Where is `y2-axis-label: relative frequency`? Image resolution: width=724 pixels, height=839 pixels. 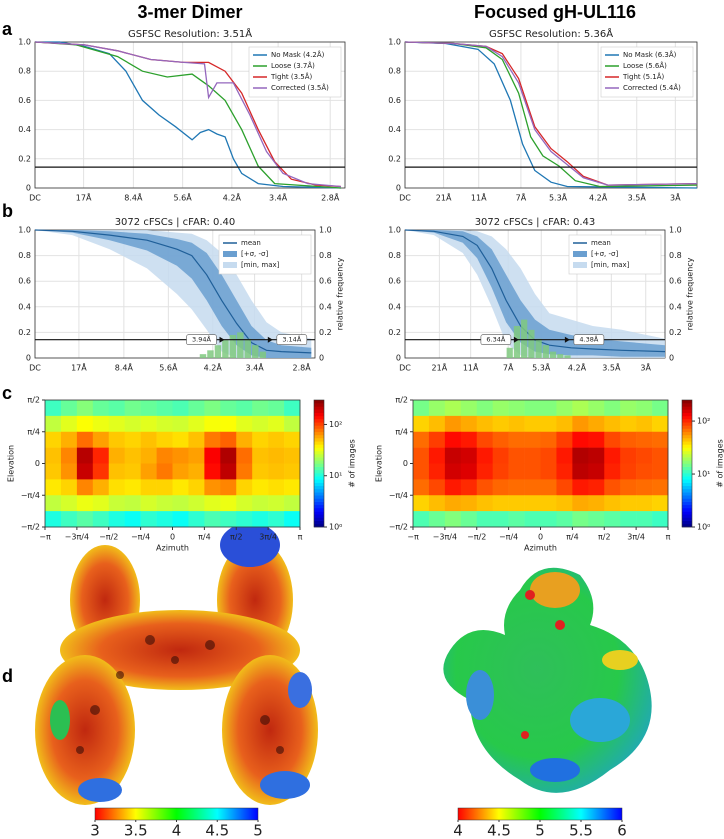 y2-axis-label: relative frequency is located at coordinates (340, 293).